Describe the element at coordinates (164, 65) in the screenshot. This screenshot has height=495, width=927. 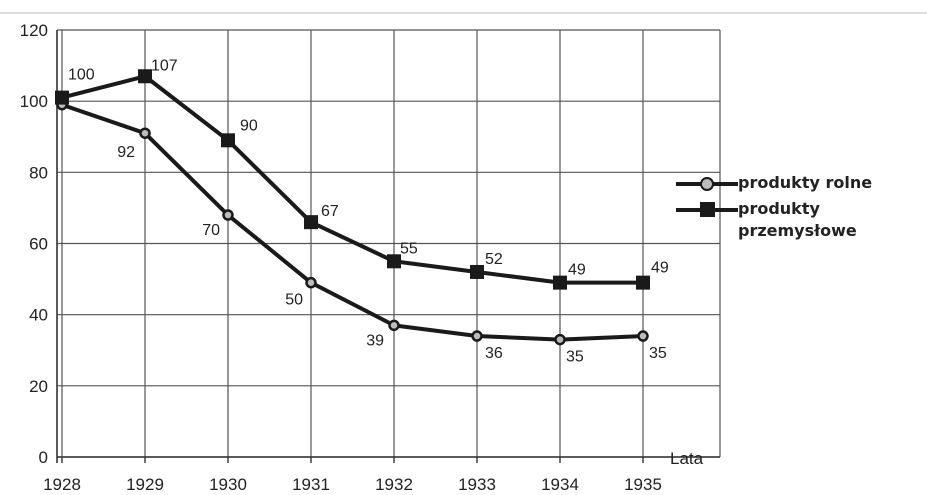
I see `data-label: 107` at that location.